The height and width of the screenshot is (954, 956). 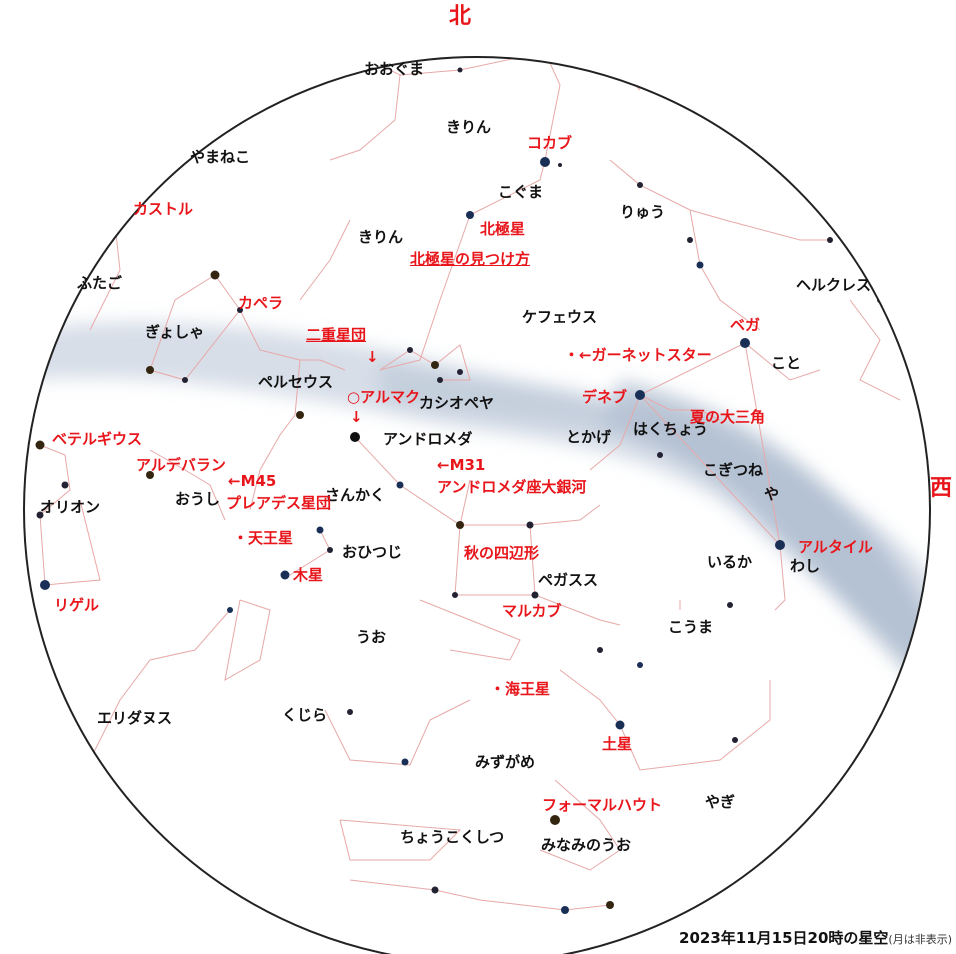 I want to click on constellation-label: はくちょう, so click(x=671, y=429).